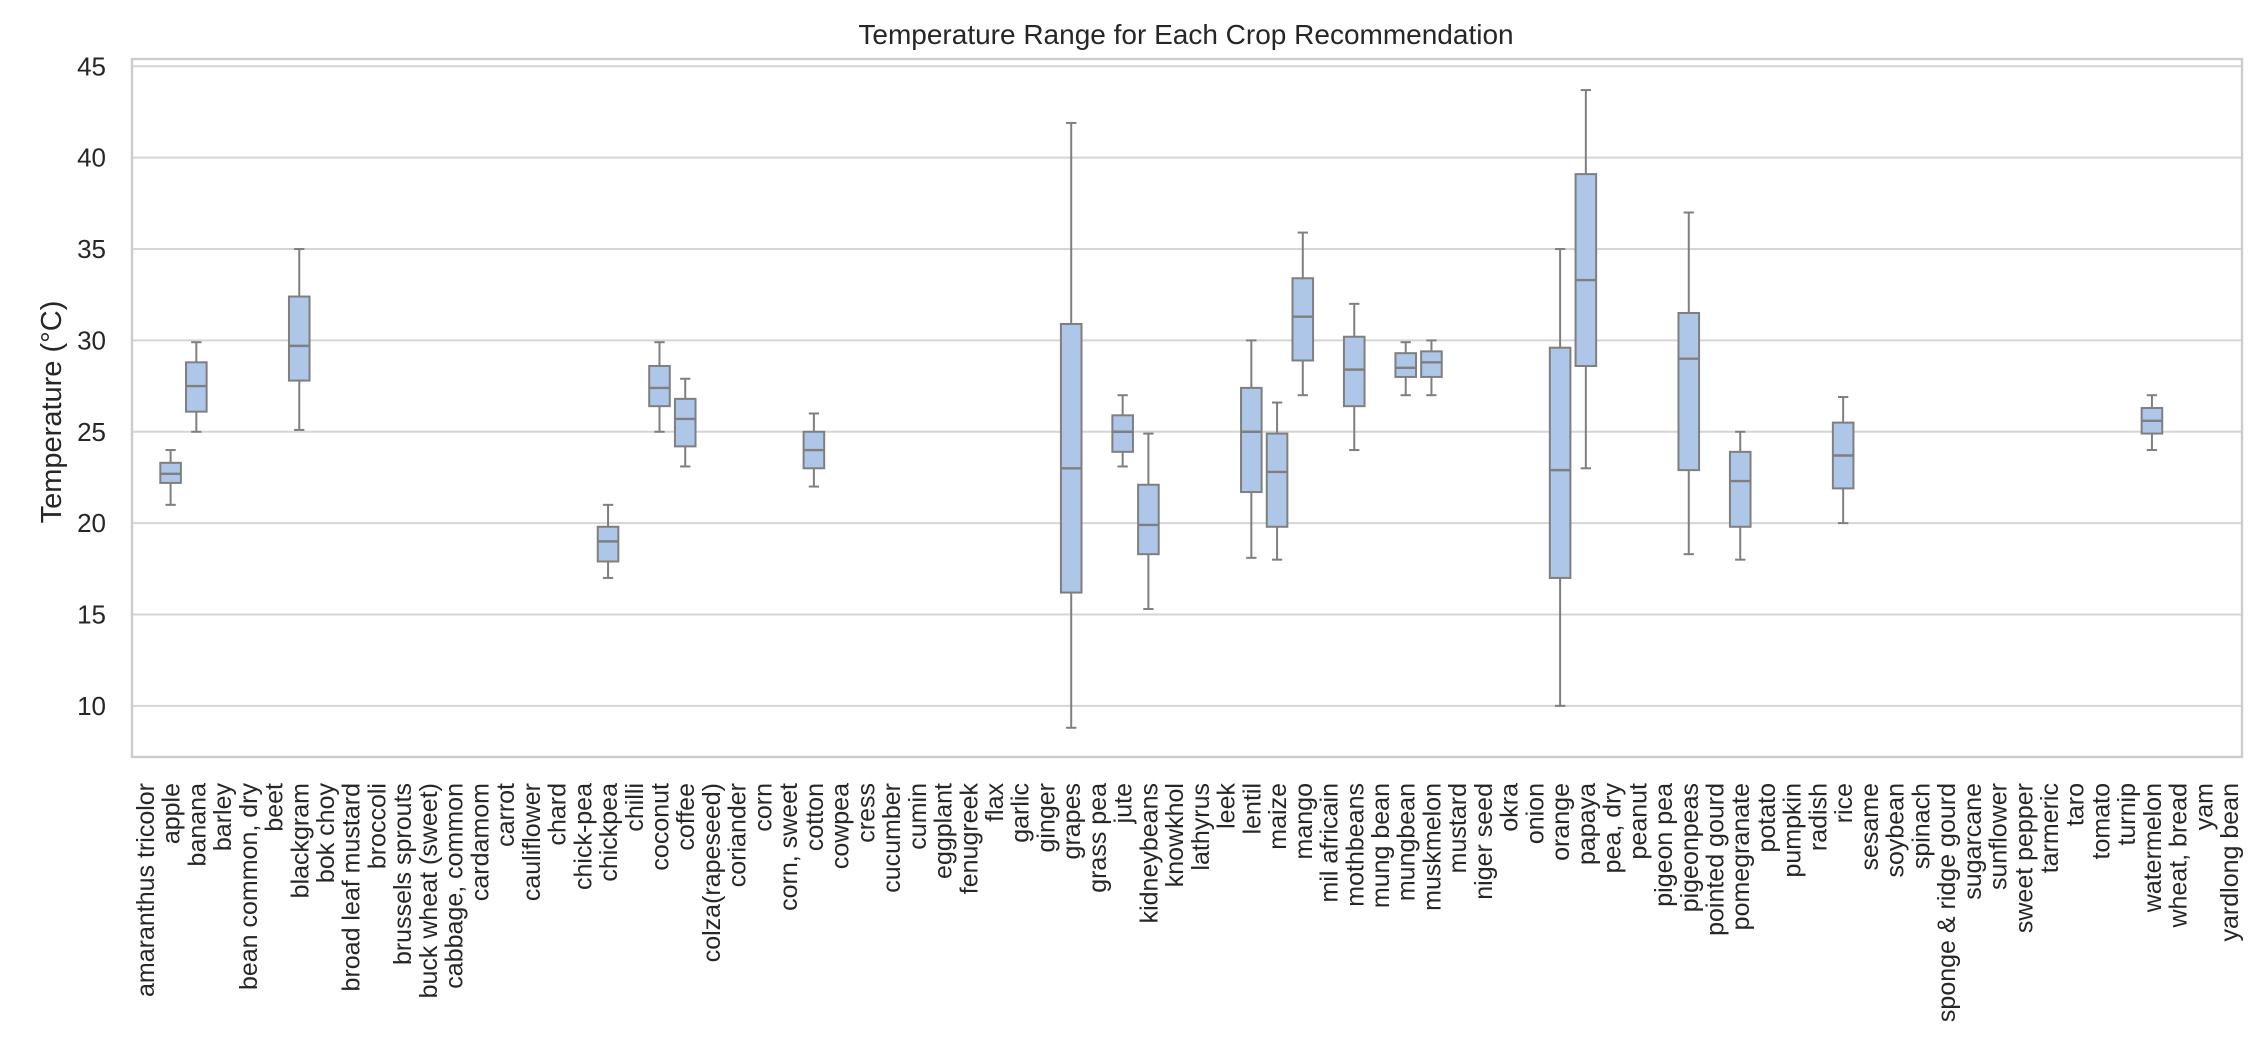 Image resolution: width=2254 pixels, height=1058 pixels. What do you see at coordinates (1381, 845) in the screenshot?
I see `x-tick-label-mung-bean: mung bean` at bounding box center [1381, 845].